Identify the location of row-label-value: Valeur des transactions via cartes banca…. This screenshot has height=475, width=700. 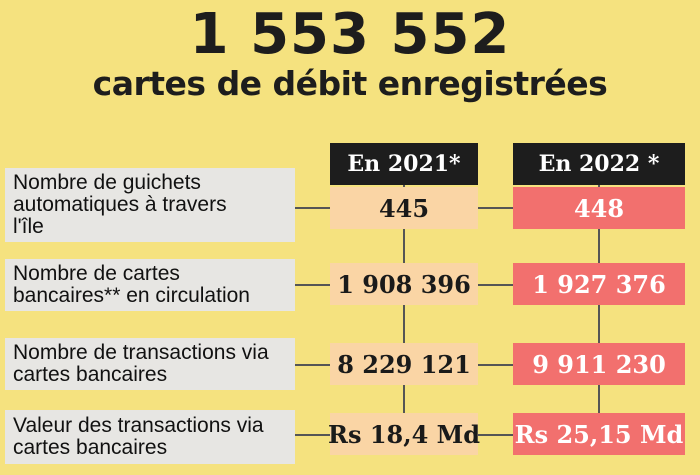
(150, 437).